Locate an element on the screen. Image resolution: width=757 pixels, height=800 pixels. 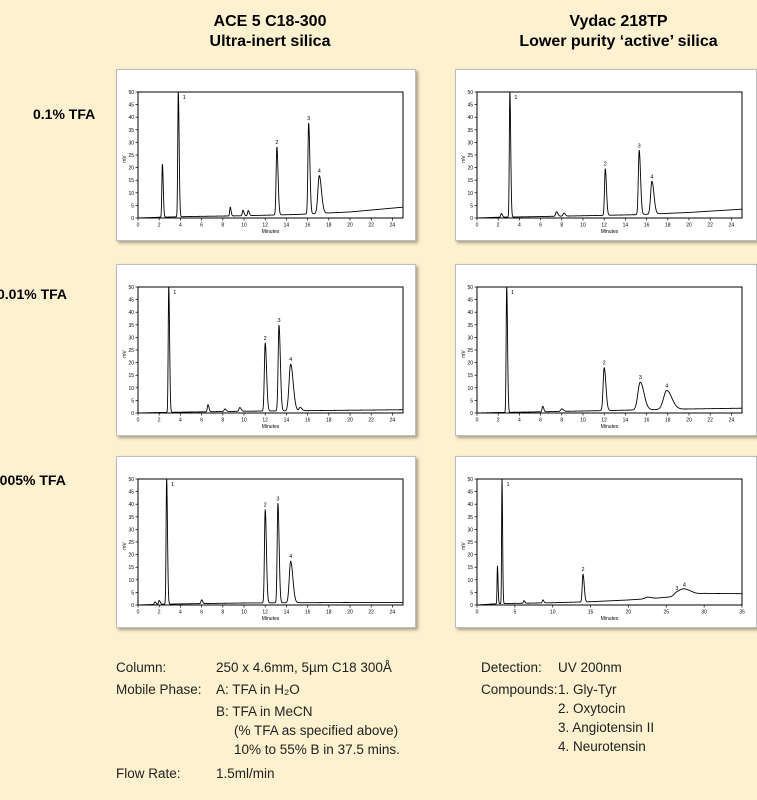
x-tick-label: 4 is located at coordinates (180, 613).